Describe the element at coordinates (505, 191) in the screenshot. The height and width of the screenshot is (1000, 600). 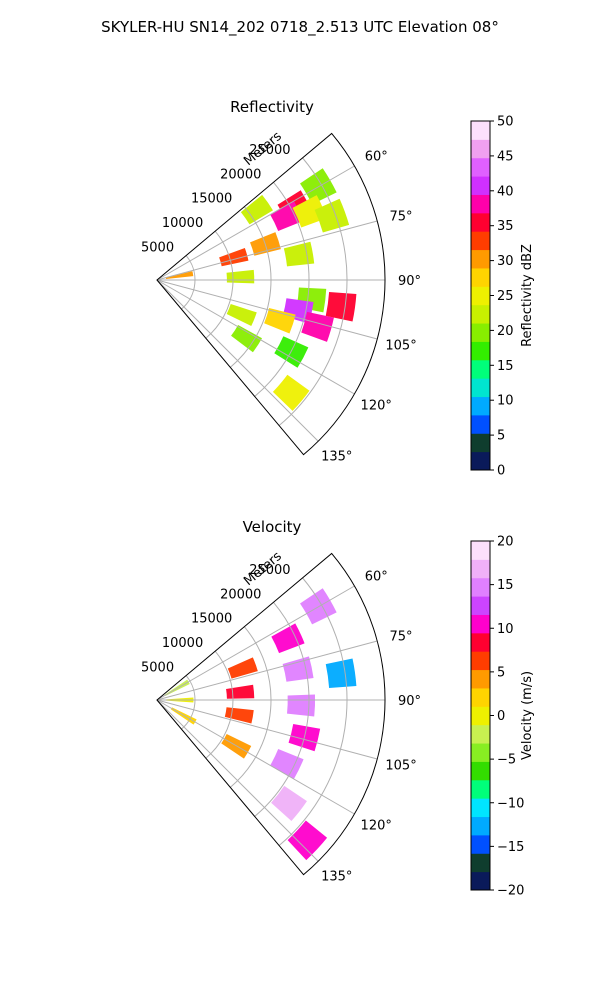
I see `colorbar-tick-label: 40` at that location.